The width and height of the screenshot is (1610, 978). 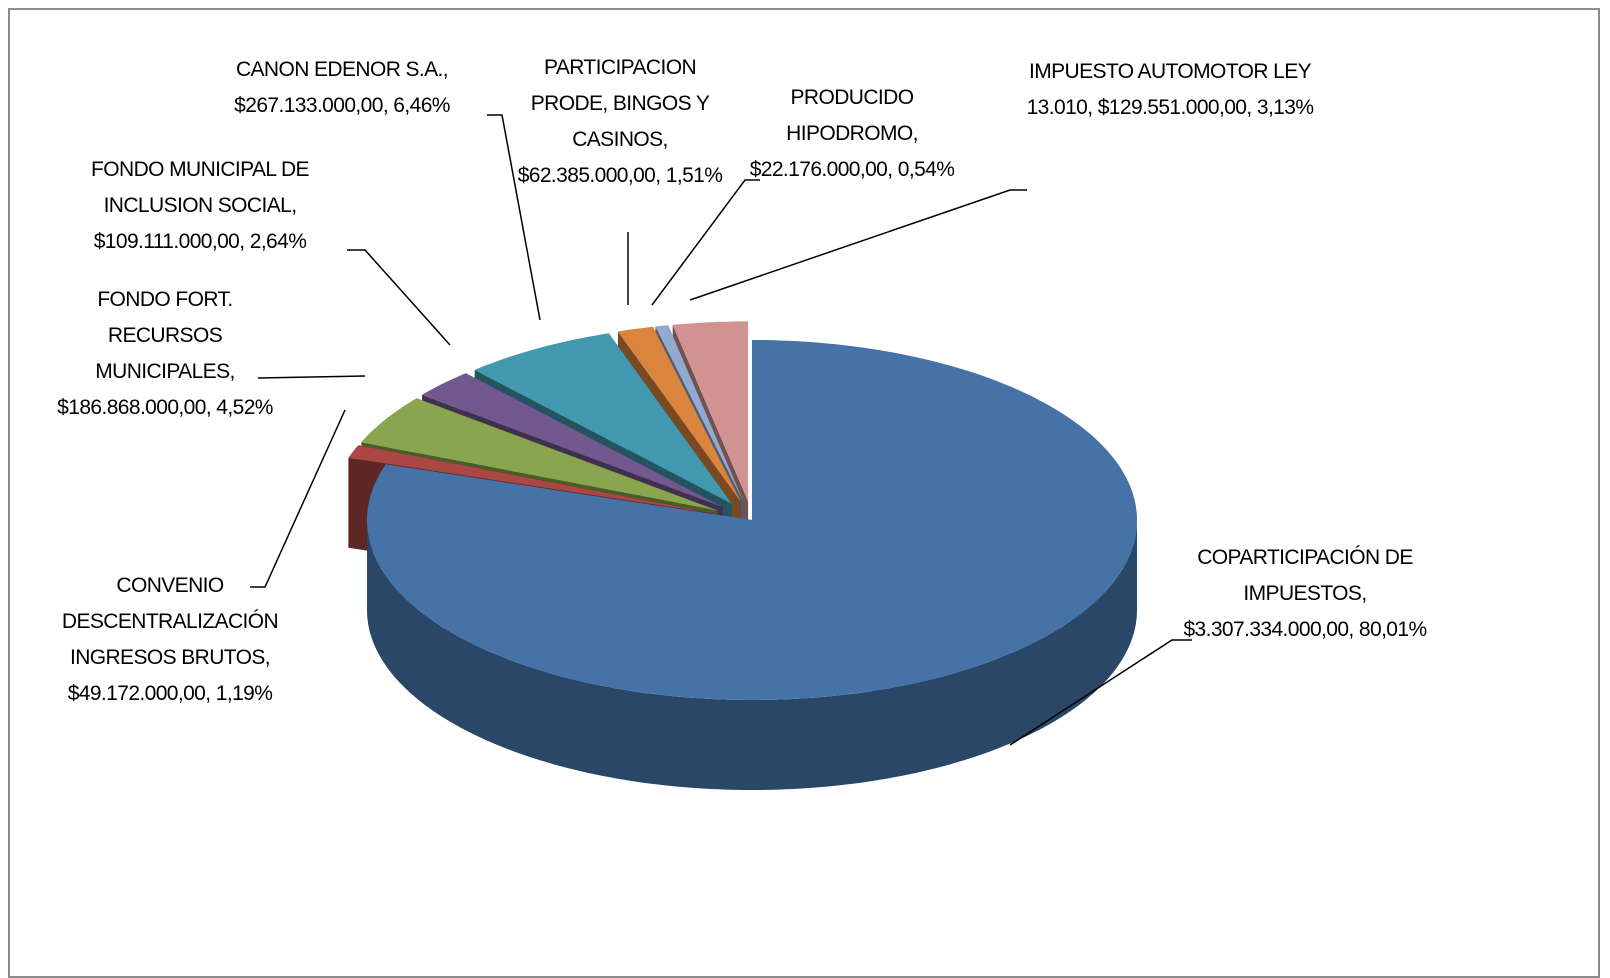 What do you see at coordinates (1172, 107) in the screenshot?
I see `label-value: $129.551.000,00` at bounding box center [1172, 107].